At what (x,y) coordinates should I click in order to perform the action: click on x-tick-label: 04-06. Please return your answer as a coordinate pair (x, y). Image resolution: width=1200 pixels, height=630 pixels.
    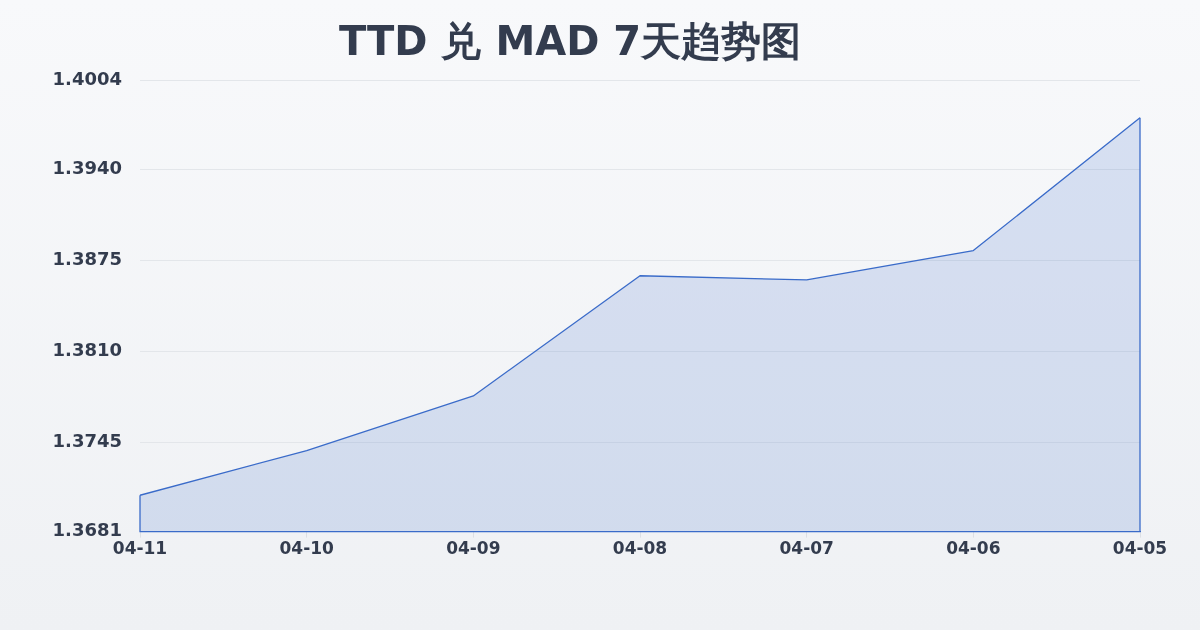
    Looking at the image, I should click on (973, 548).